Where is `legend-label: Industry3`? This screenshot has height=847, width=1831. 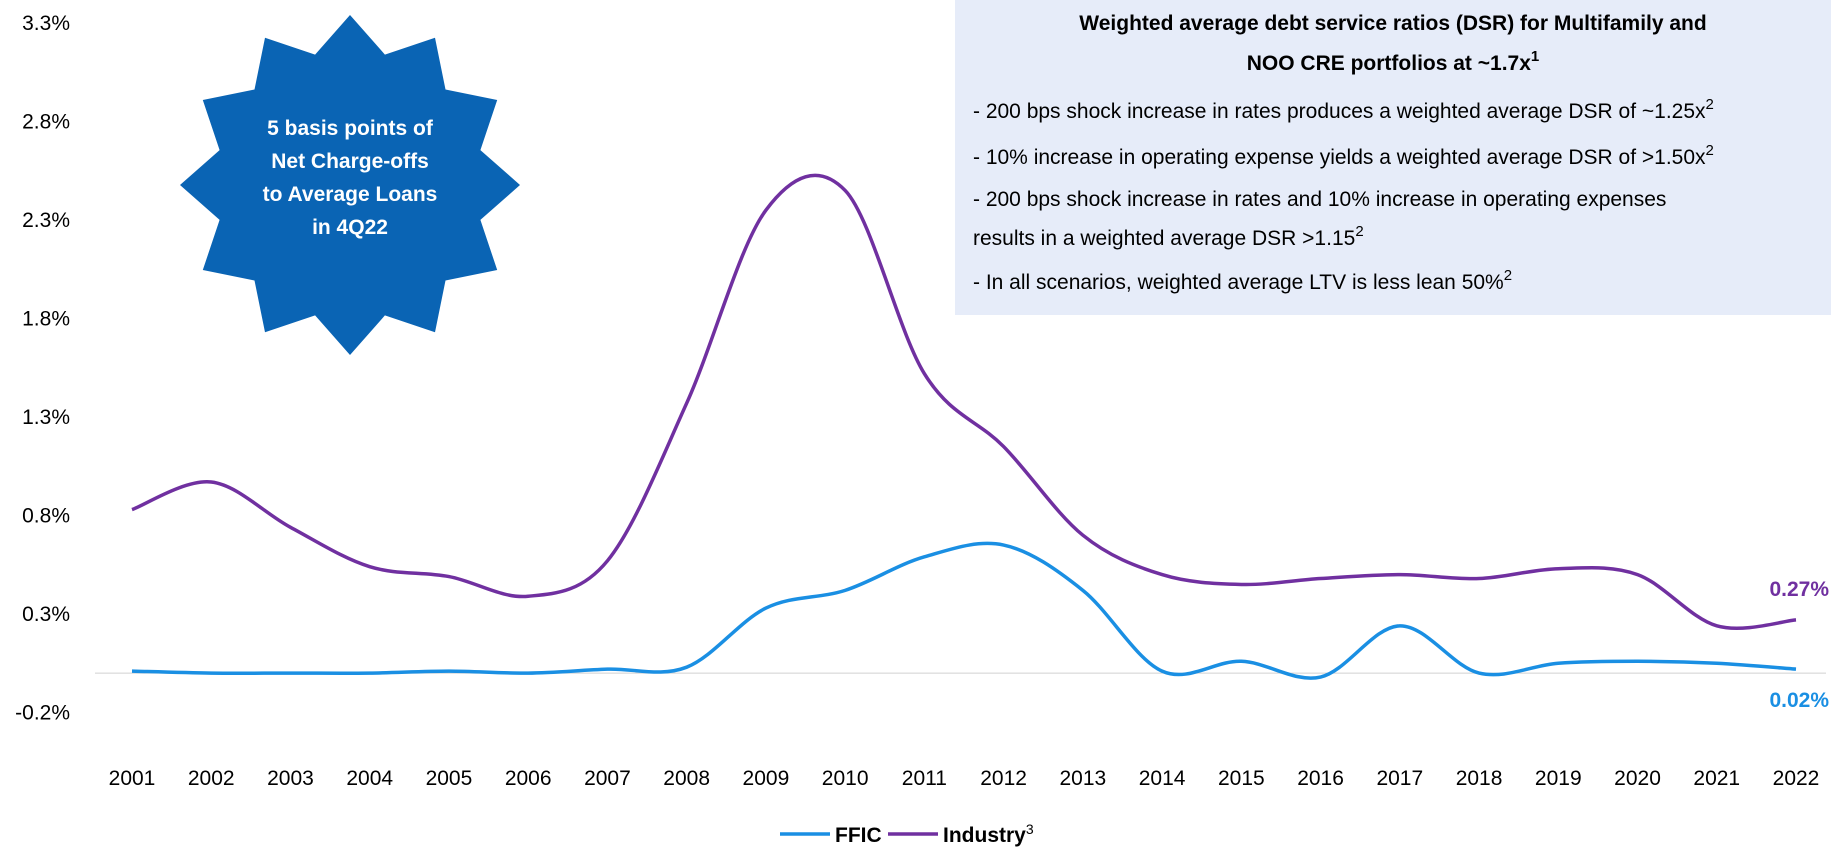
legend-label: Industry3 is located at coordinates (988, 834).